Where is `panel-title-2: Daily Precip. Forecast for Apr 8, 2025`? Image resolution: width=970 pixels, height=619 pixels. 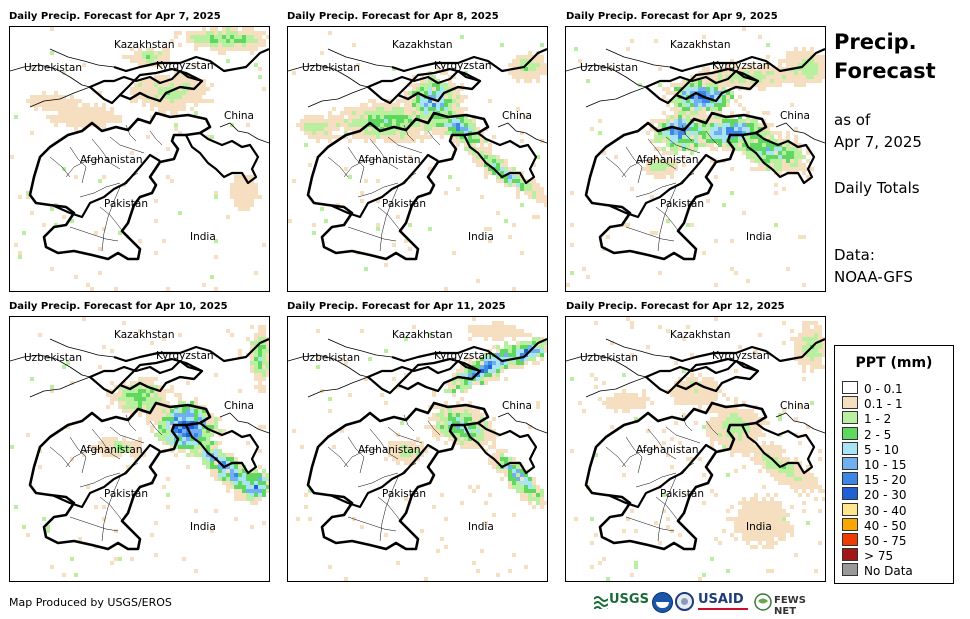
panel-title-2: Daily Precip. Forecast for Apr 8, 2025 is located at coordinates (393, 16).